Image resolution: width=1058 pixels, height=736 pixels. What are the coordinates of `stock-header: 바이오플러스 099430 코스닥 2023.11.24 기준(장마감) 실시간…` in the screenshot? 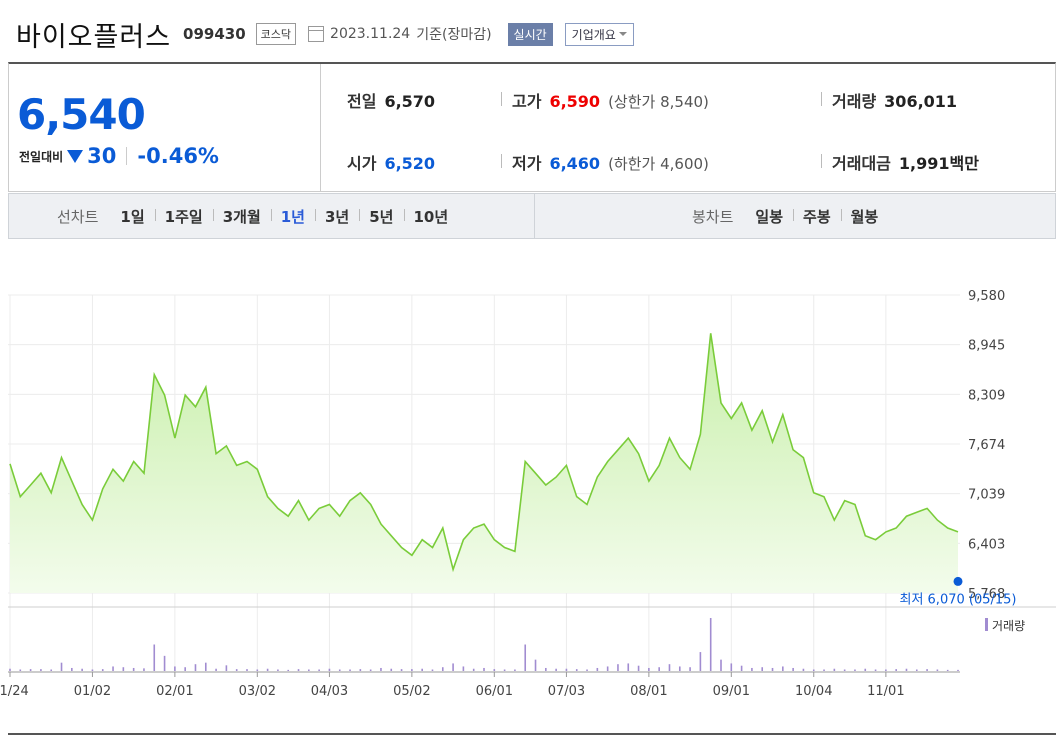 It's located at (325, 34).